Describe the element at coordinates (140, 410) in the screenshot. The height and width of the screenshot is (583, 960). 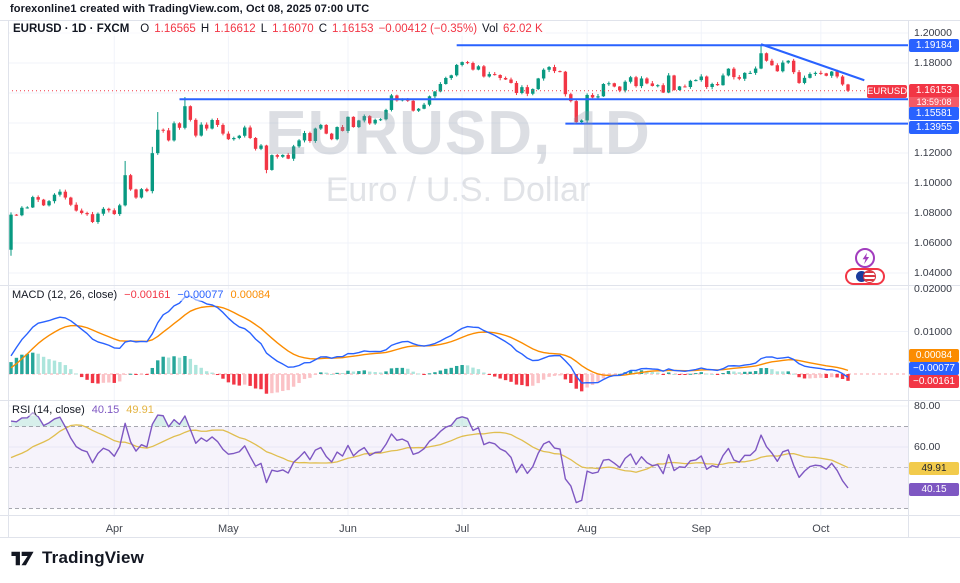
I see `rsi-ma-value: 49.91` at that location.